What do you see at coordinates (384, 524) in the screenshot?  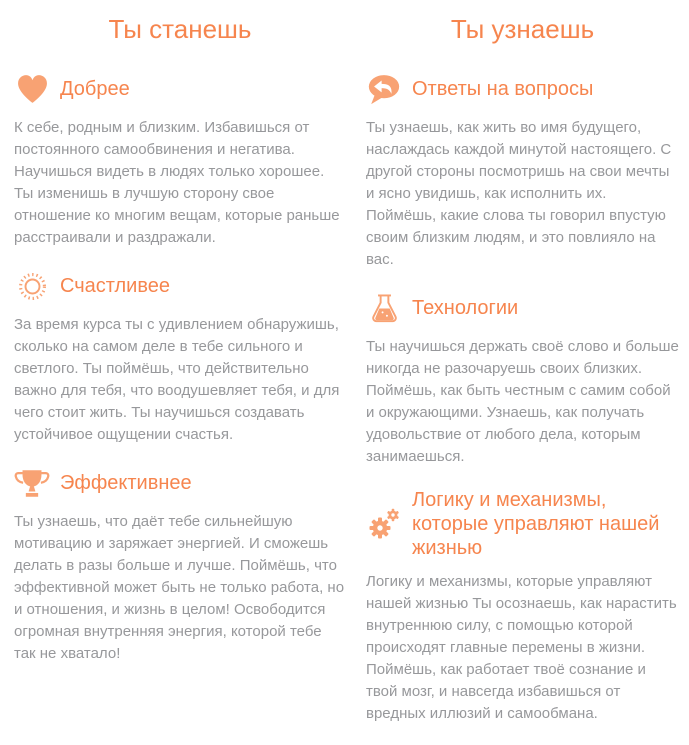 I see `gears-icon` at bounding box center [384, 524].